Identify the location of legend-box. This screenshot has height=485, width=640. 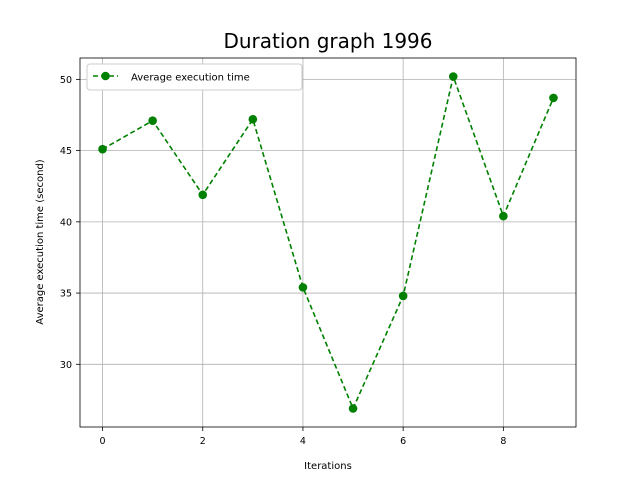
(194, 77).